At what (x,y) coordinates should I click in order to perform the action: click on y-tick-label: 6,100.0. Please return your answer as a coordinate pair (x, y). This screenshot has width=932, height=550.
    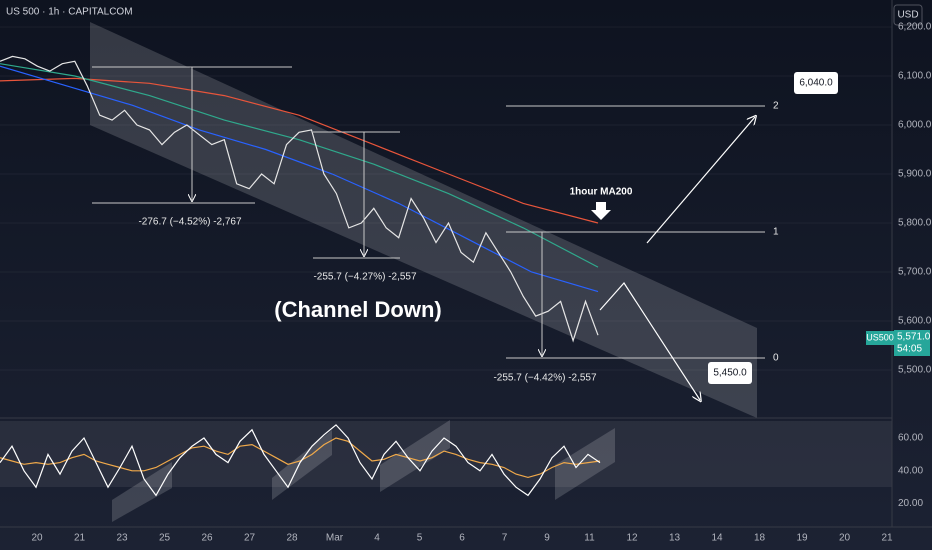
    Looking at the image, I should click on (915, 76).